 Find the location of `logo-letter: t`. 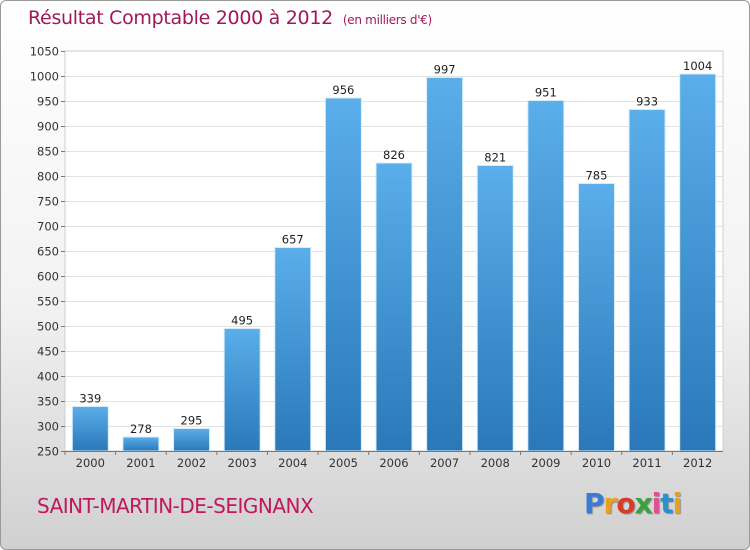

logo-letter: t is located at coordinates (666, 503).